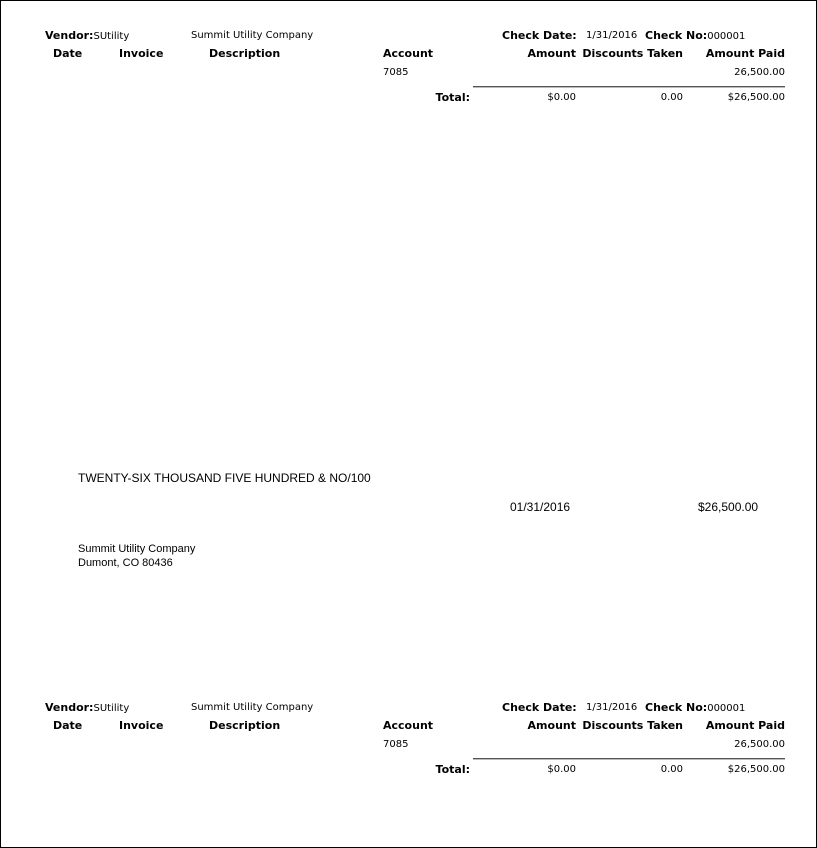 This screenshot has height=848, width=817. I want to click on check-body-date: 01/31/2016, so click(540, 507).